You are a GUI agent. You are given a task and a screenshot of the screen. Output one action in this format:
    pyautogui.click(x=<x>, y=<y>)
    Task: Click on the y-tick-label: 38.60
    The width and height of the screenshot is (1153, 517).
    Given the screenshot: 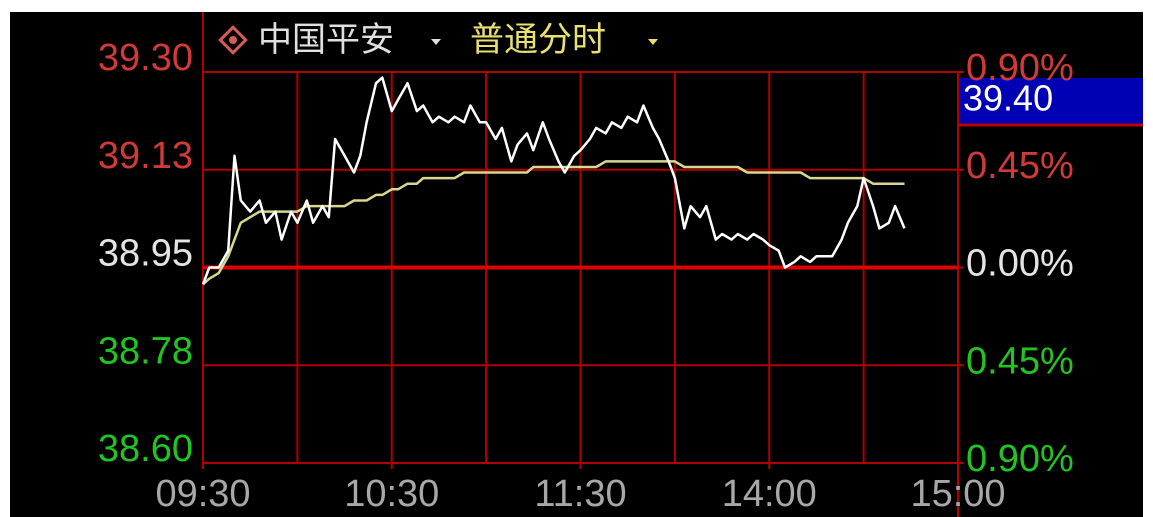 What is the action you would take?
    pyautogui.click(x=145, y=449)
    